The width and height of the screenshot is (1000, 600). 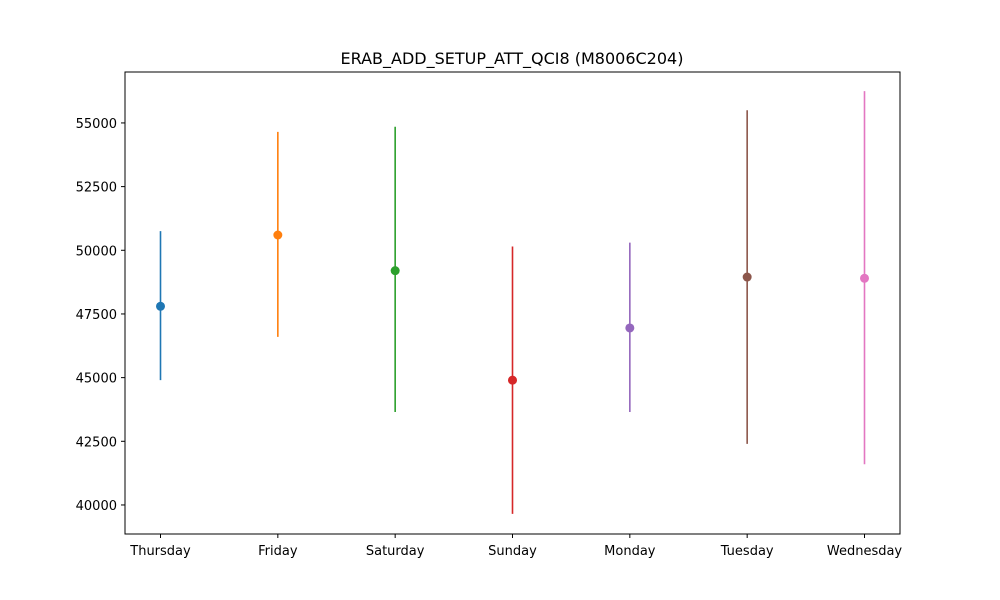 I want to click on x-tick-label-tuesday: Tuesday, so click(x=747, y=551).